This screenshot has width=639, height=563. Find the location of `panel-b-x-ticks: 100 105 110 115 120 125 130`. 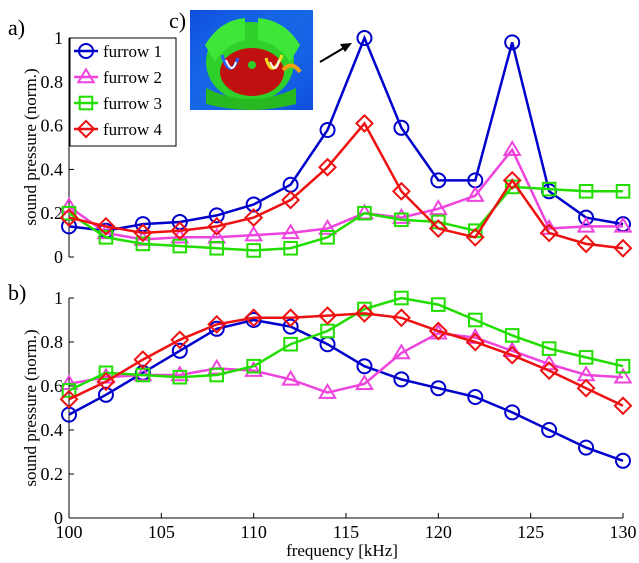

panel-b-x-ticks: 100 105 110 115 120 125 130 is located at coordinates (346, 527).